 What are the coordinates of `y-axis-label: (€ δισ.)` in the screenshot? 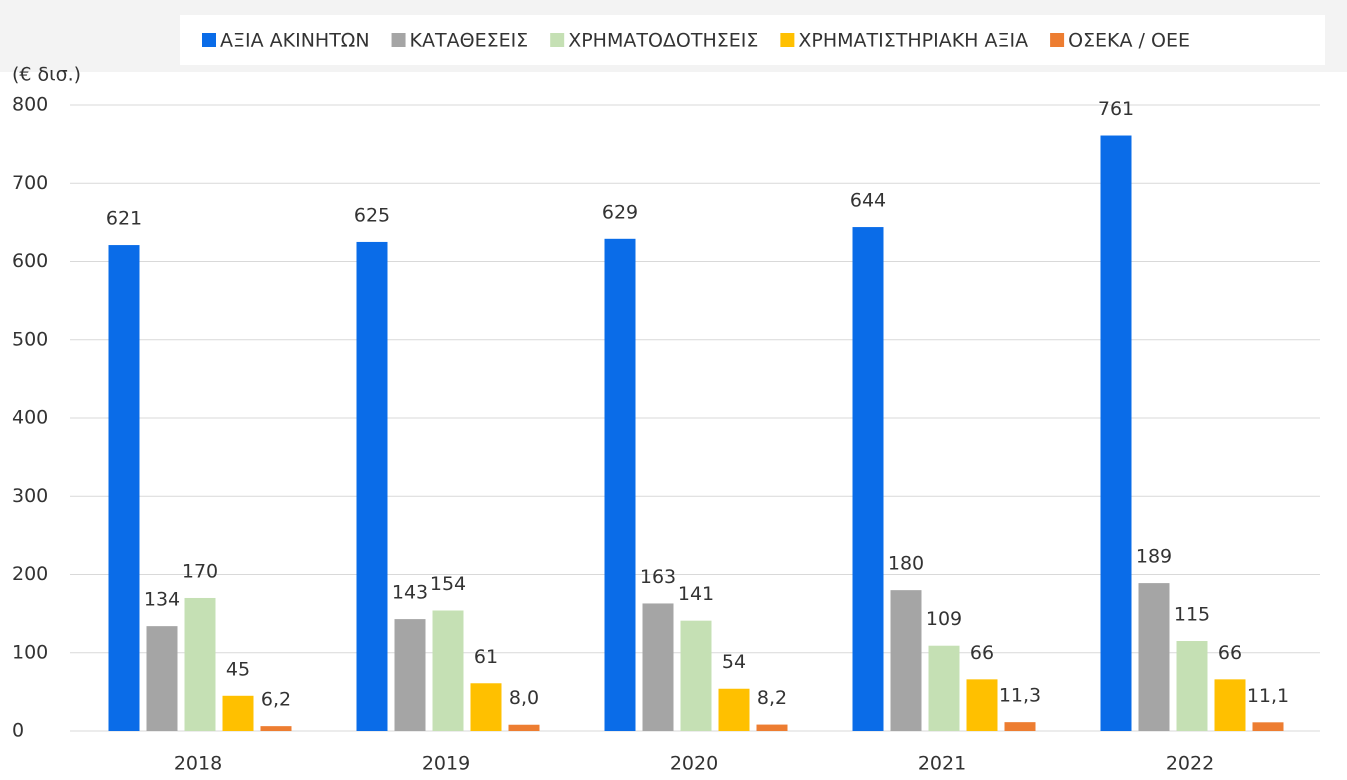 It's located at (46, 75).